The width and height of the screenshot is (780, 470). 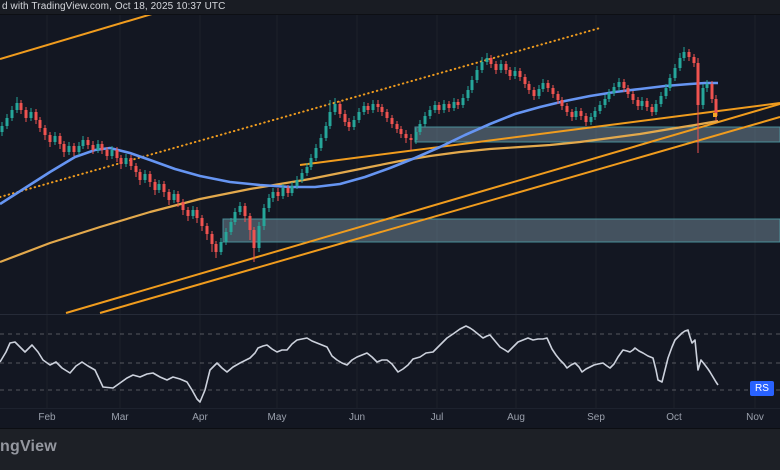 I want to click on axis-label-may: May, so click(x=277, y=417).